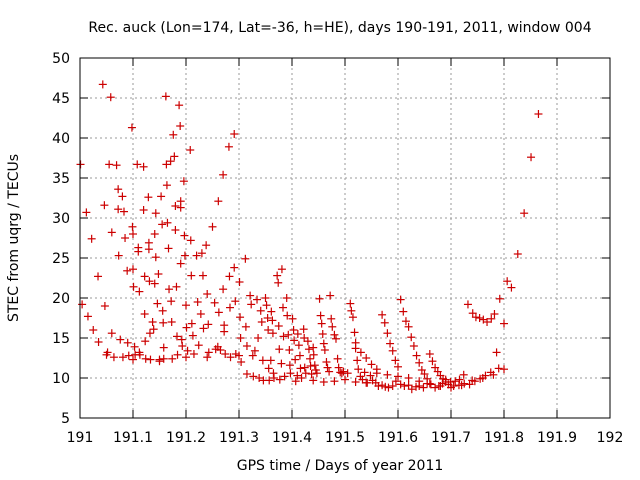 The height and width of the screenshot is (480, 640). What do you see at coordinates (186, 438) in the screenshot?
I see `x-tick-label: 191.2` at bounding box center [186, 438].